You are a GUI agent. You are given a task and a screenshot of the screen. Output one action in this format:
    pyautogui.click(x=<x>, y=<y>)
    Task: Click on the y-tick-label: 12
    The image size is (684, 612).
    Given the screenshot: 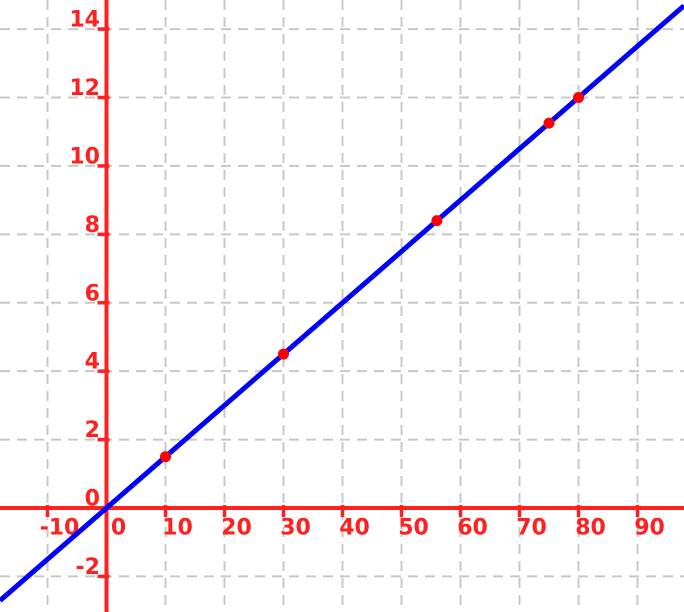 What is the action you would take?
    pyautogui.click(x=84, y=88)
    